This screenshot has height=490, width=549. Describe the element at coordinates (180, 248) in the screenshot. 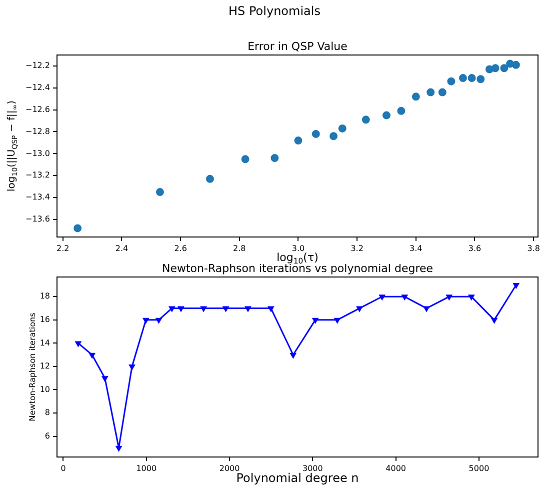

I see `x-tick-label: 2.6` at that location.